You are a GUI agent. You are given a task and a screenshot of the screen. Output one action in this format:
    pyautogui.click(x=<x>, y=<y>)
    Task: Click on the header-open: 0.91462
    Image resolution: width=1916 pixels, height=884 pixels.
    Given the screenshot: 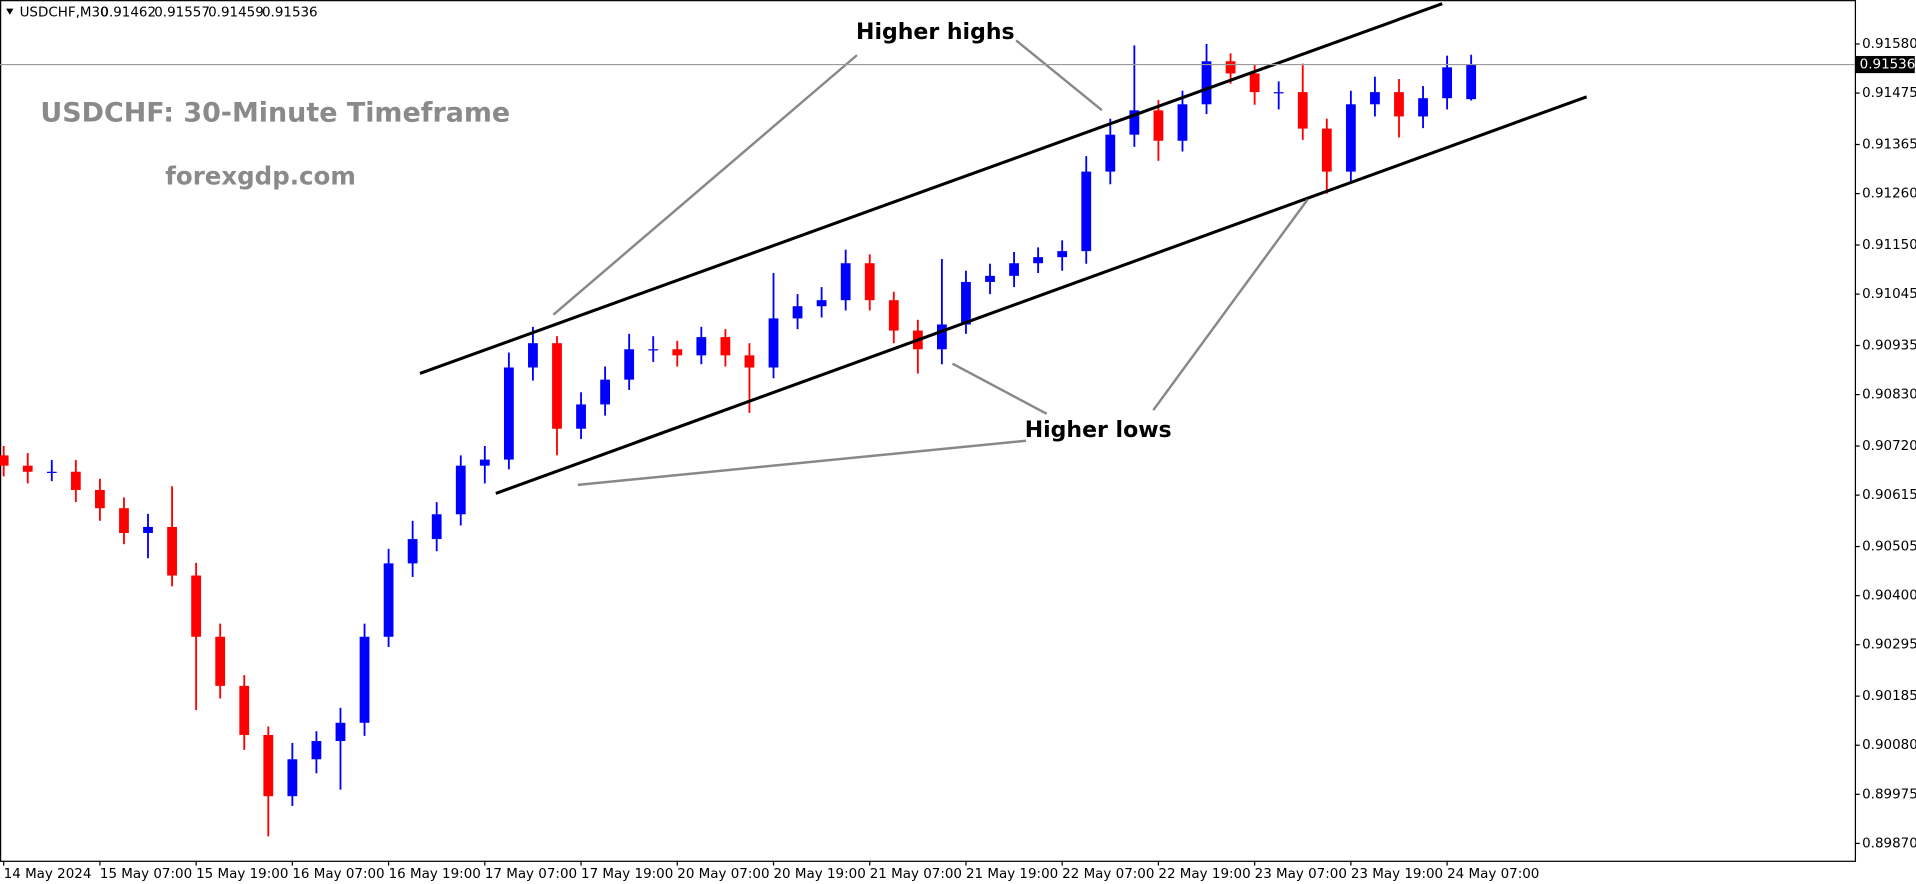 What is the action you would take?
    pyautogui.click(x=128, y=12)
    